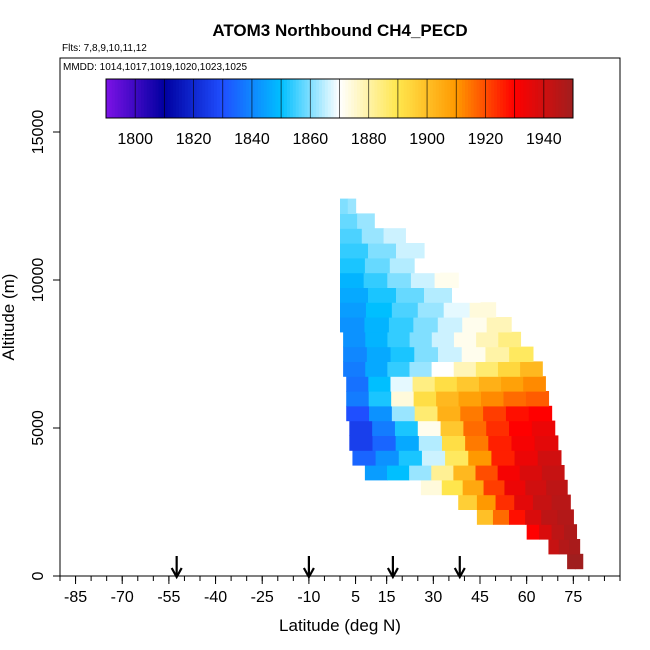 The width and height of the screenshot is (650, 650). I want to click on colorbar-tick-label: 1860, so click(311, 139).